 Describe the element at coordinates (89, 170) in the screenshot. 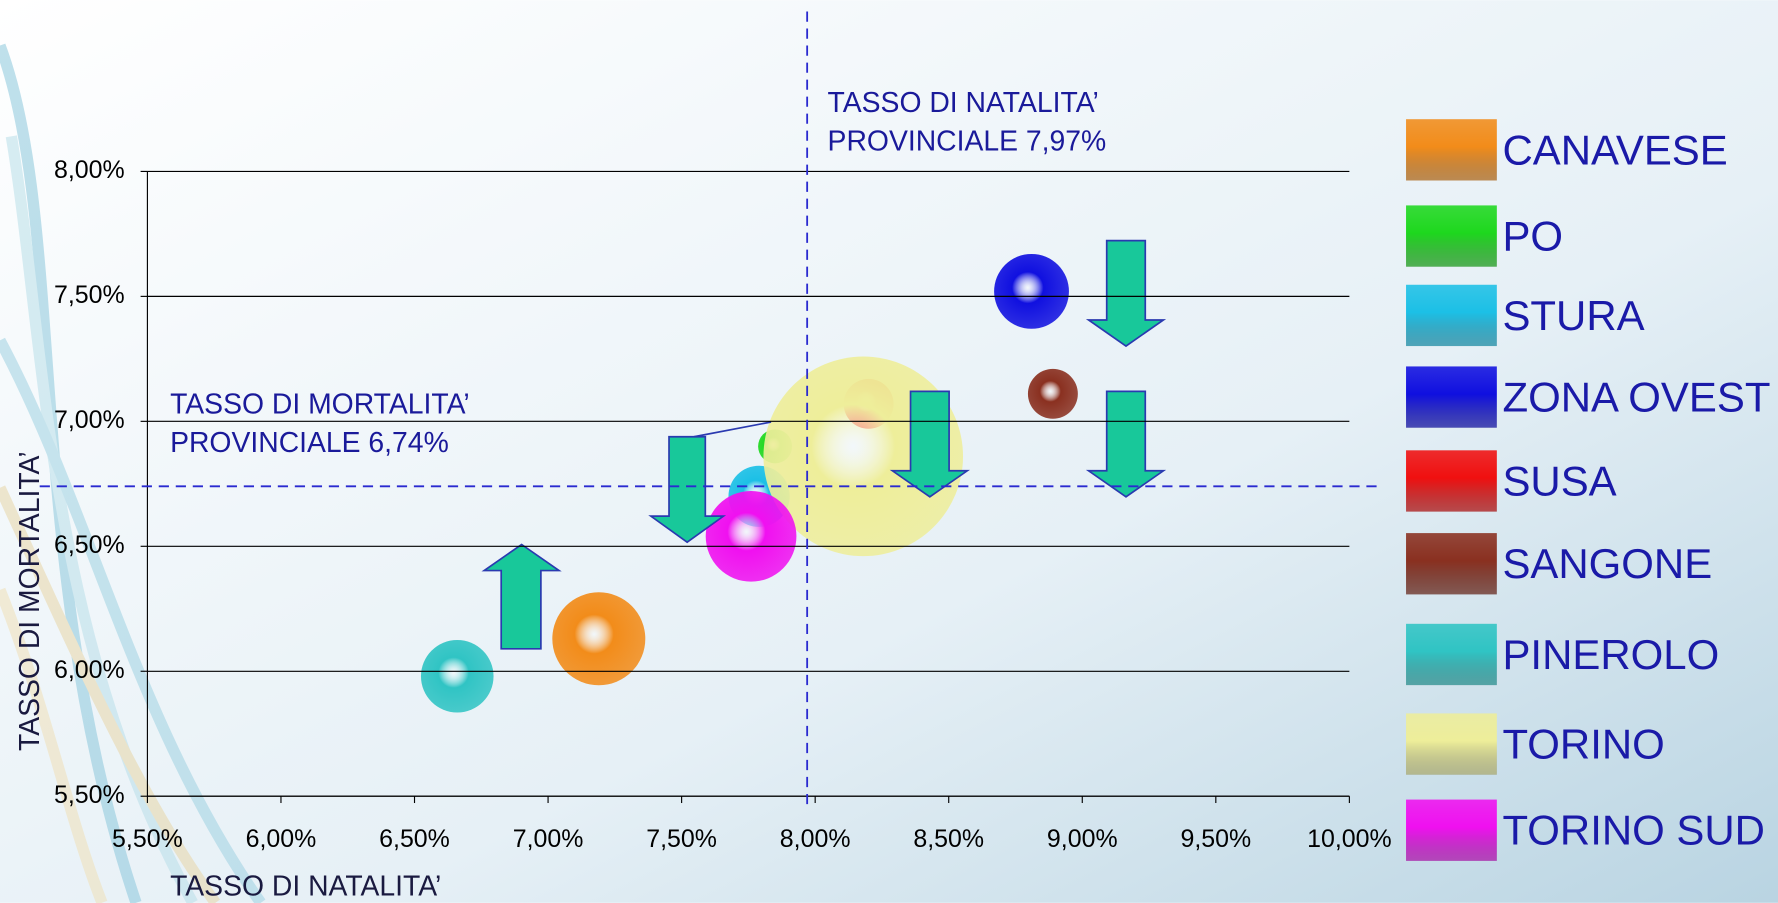

I see `y-tick-label: 8,00%` at that location.